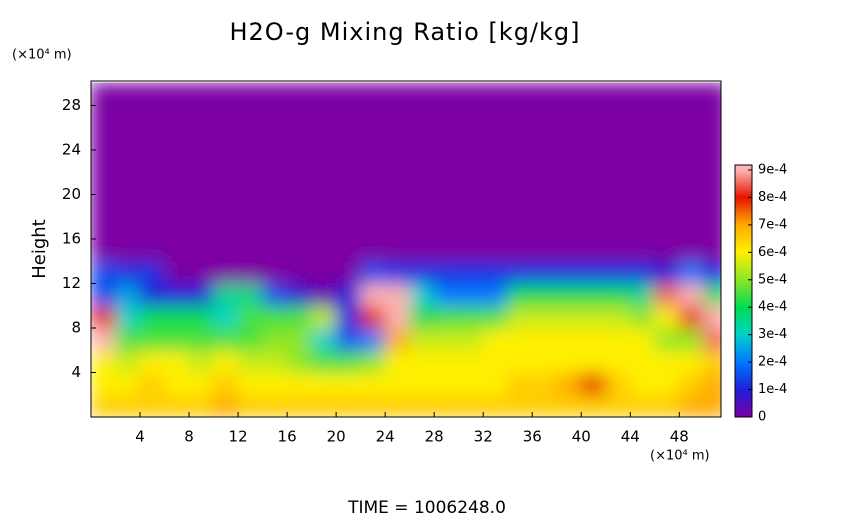 Image resolution: width=854 pixels, height=519 pixels. I want to click on colorbar, so click(743, 291).